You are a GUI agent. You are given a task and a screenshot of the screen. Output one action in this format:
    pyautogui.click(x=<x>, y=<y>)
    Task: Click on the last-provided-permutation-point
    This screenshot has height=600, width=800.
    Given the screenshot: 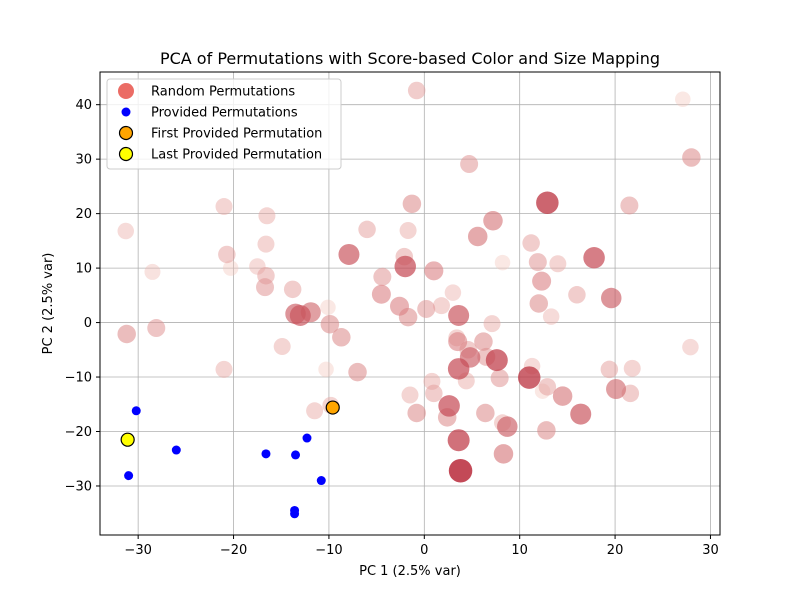 What is the action you would take?
    pyautogui.click(x=127, y=439)
    